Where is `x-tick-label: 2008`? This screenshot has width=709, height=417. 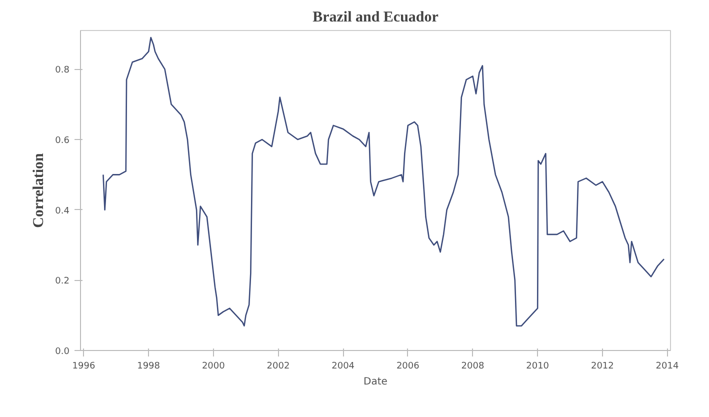 x-tick-label: 2008 is located at coordinates (472, 367).